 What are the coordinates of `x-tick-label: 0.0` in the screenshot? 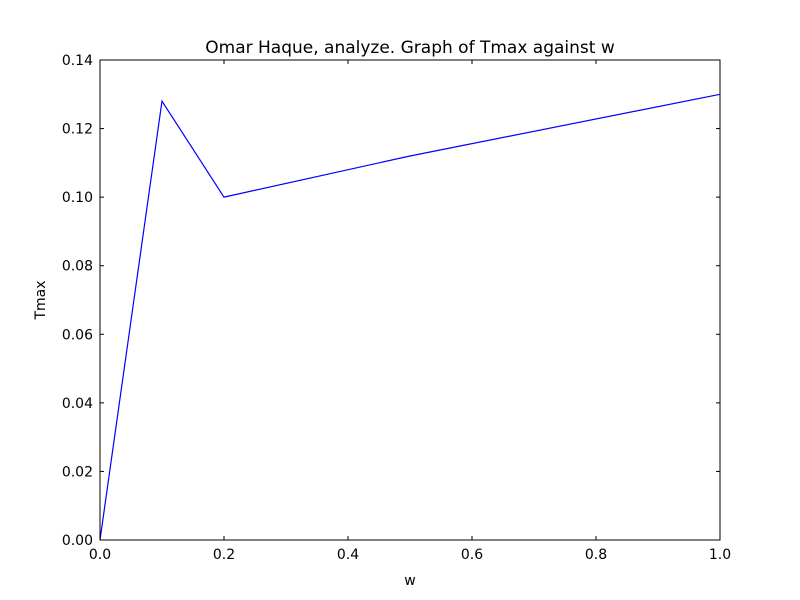 It's located at (100, 555).